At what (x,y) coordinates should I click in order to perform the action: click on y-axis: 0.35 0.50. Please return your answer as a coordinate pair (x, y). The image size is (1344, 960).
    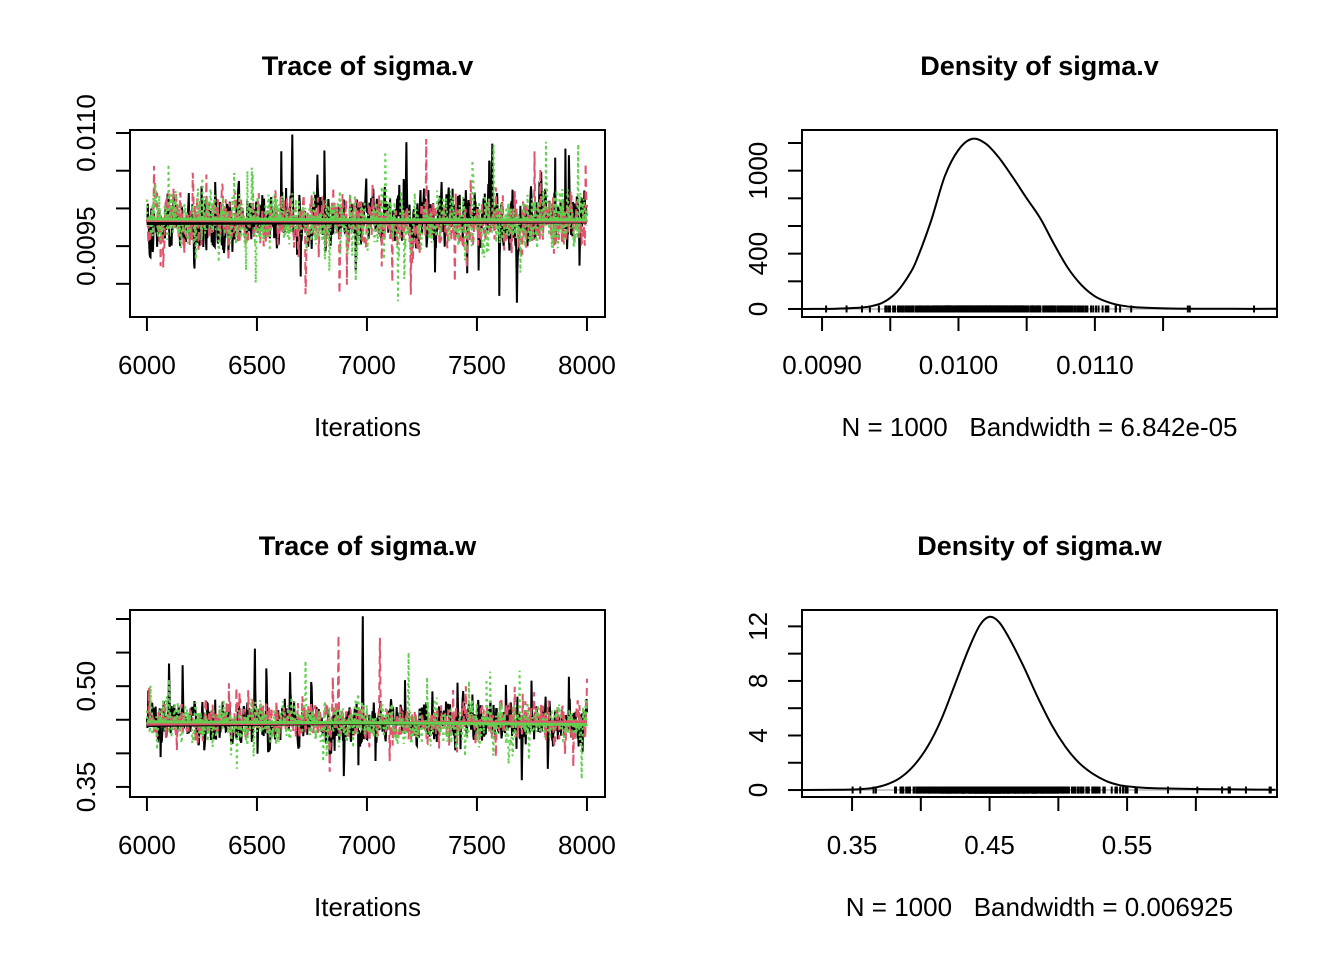
    Looking at the image, I should click on (100, 715).